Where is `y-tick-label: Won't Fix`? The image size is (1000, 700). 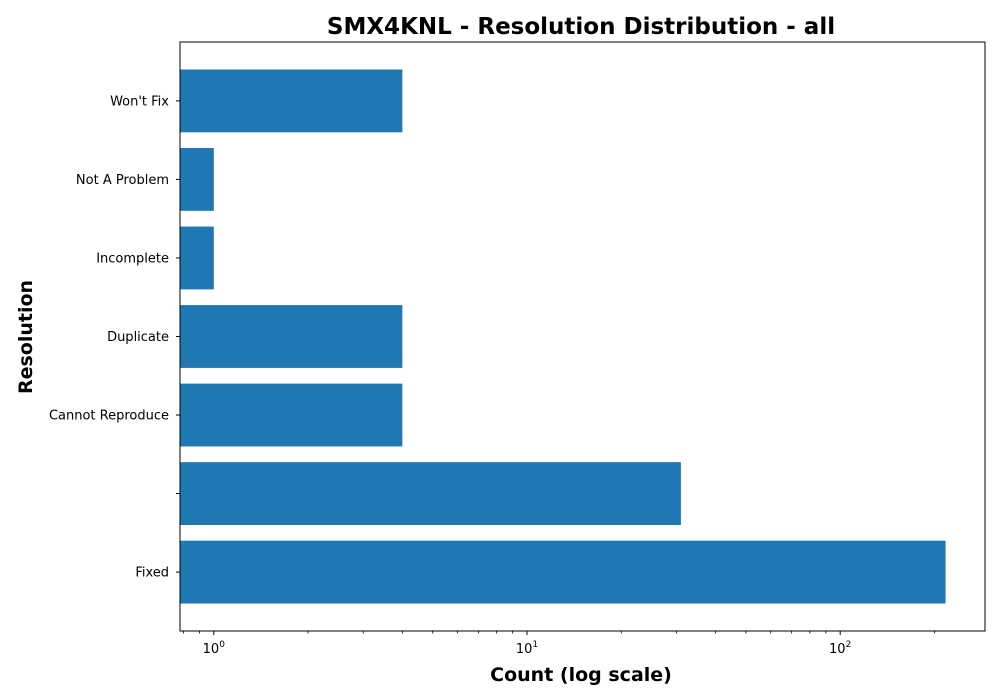
y-tick-label: Won't Fix is located at coordinates (139, 101).